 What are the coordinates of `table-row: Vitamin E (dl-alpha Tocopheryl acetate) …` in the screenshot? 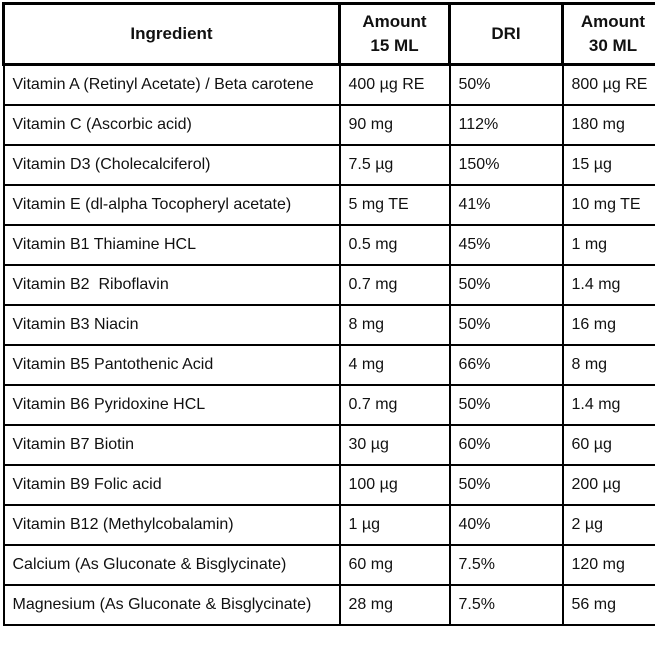 It's located at (328, 205).